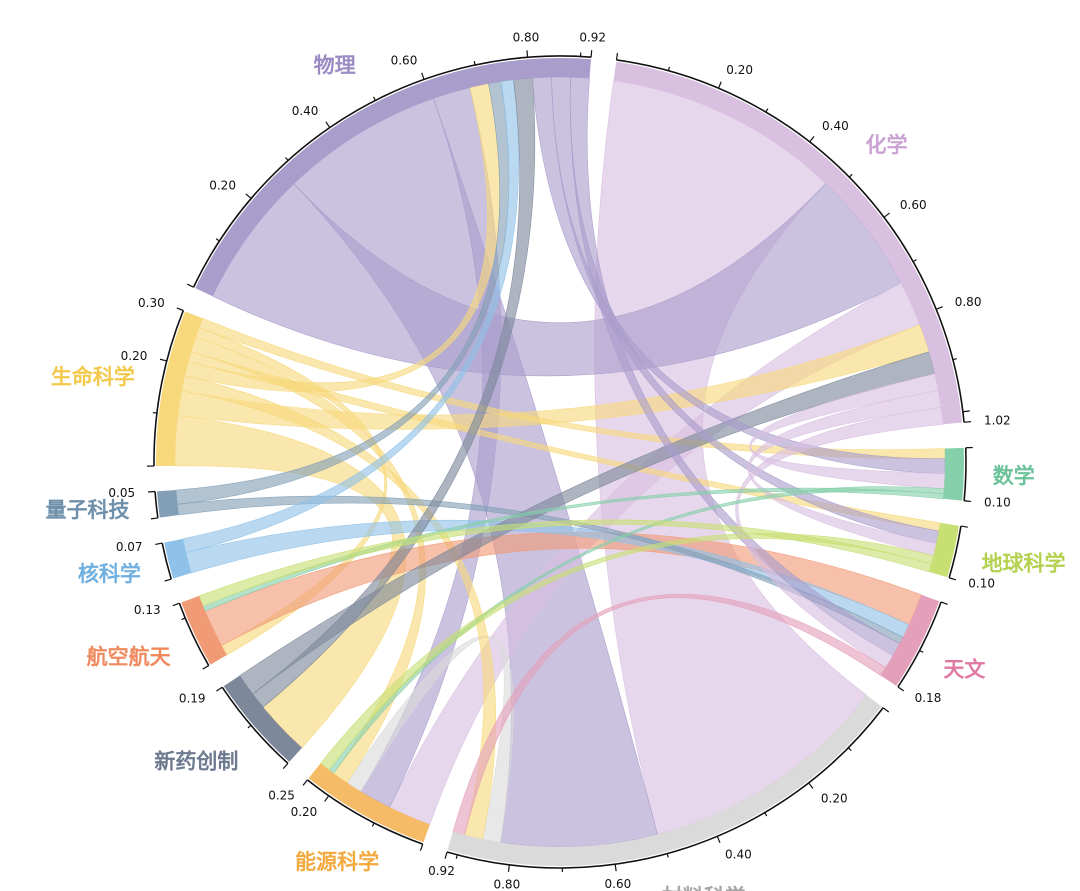 The image size is (1080, 891). I want to click on tick-label-life: 0.20, so click(134, 356).